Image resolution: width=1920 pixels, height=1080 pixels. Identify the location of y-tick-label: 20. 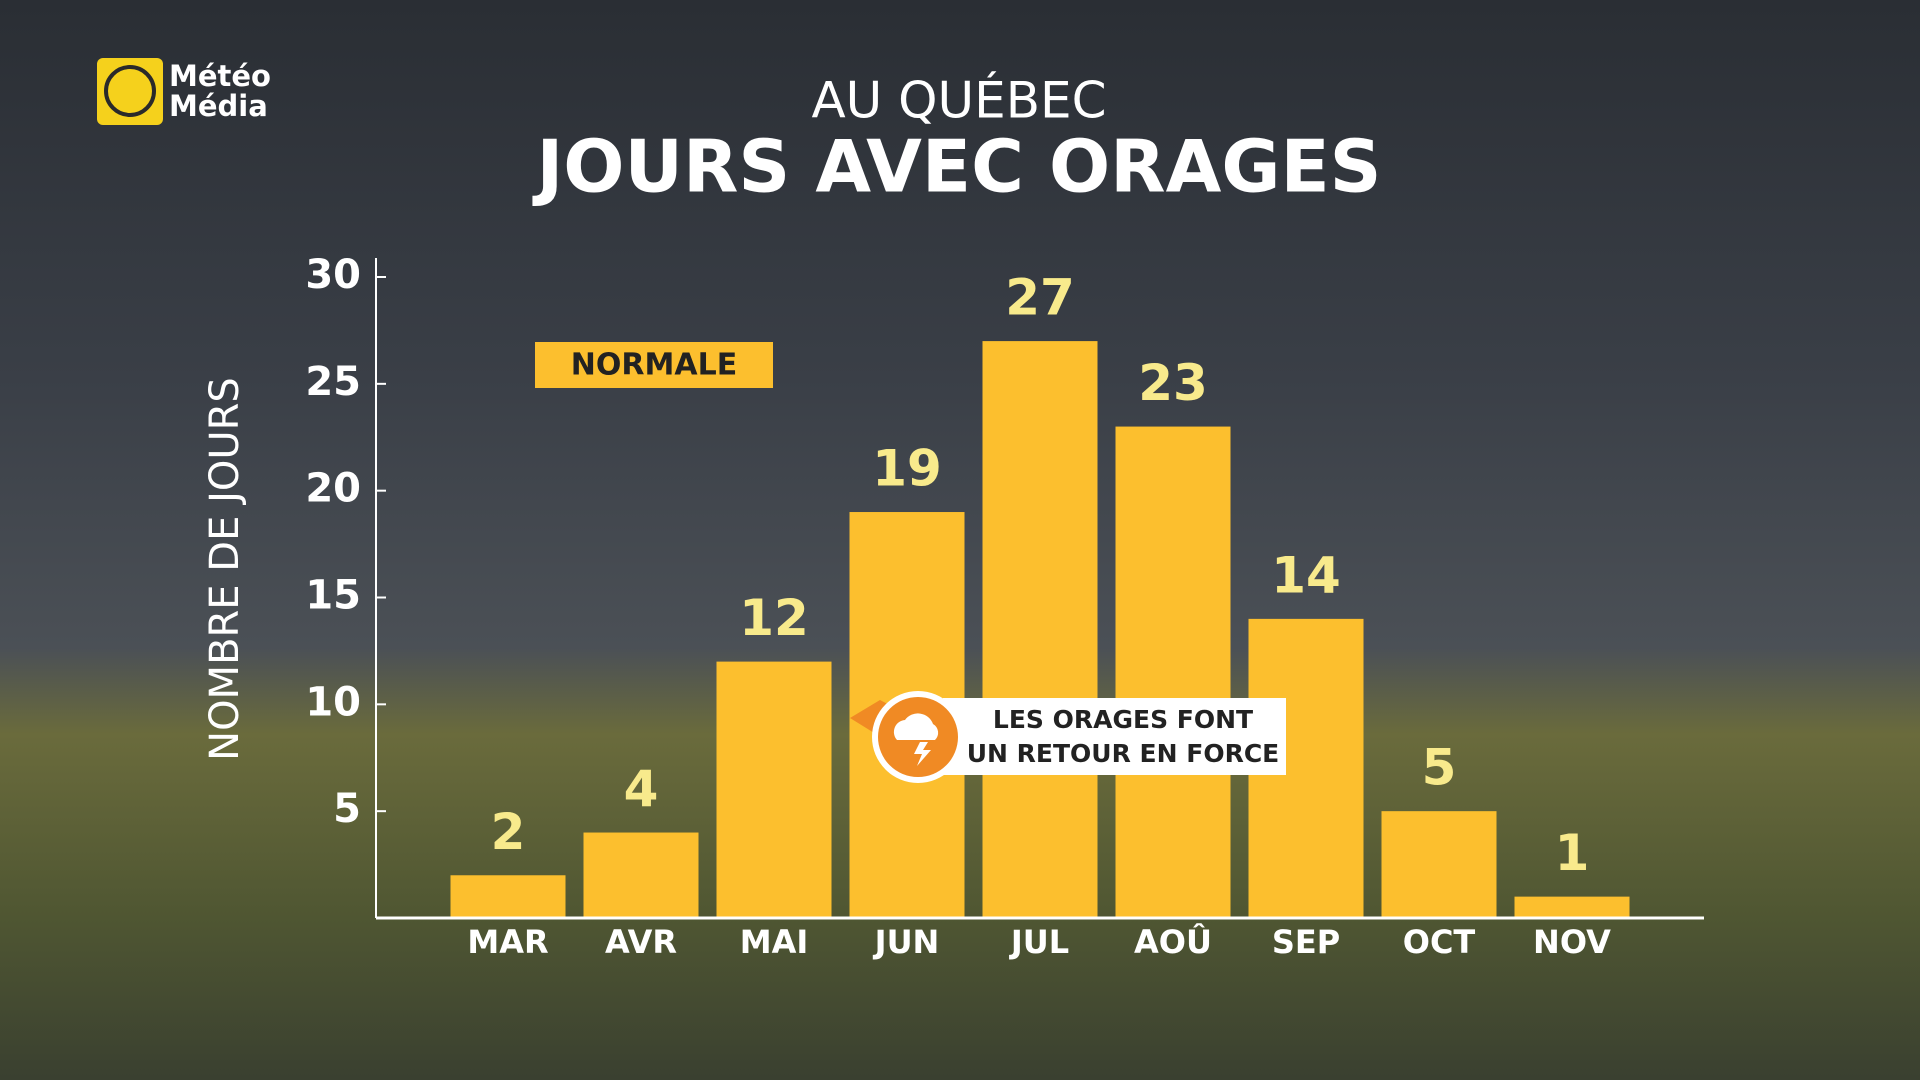
(333, 489).